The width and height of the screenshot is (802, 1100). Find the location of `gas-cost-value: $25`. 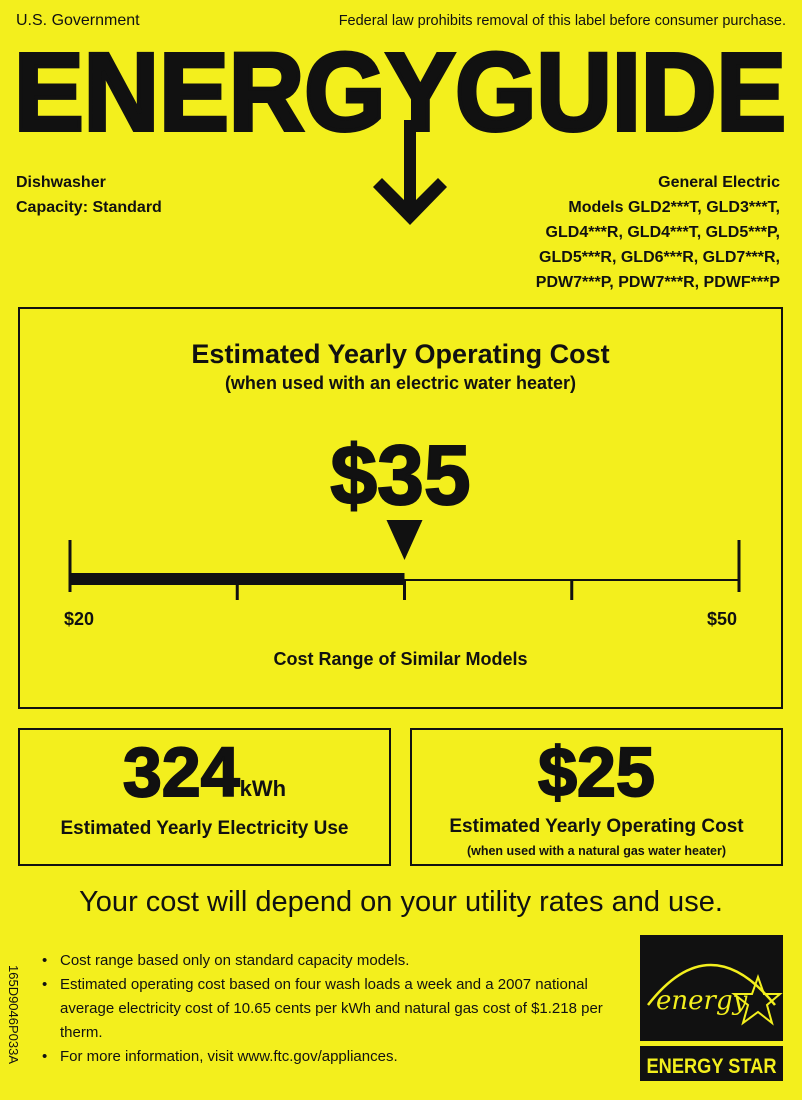

gas-cost-value: $25 is located at coordinates (596, 772).